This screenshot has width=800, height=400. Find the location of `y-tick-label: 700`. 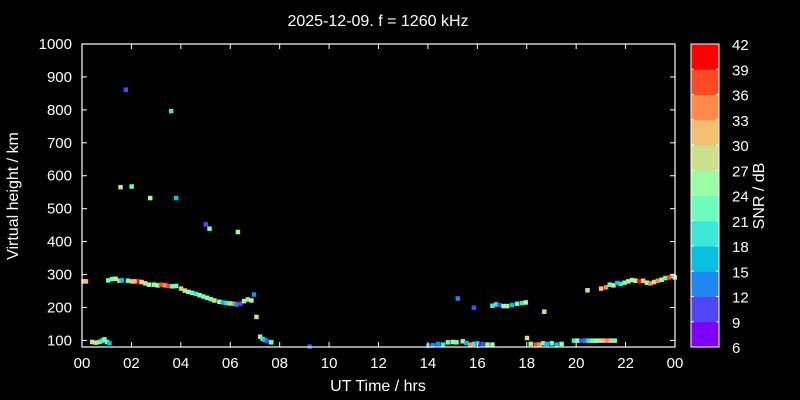

y-tick-label: 700 is located at coordinates (59, 143).